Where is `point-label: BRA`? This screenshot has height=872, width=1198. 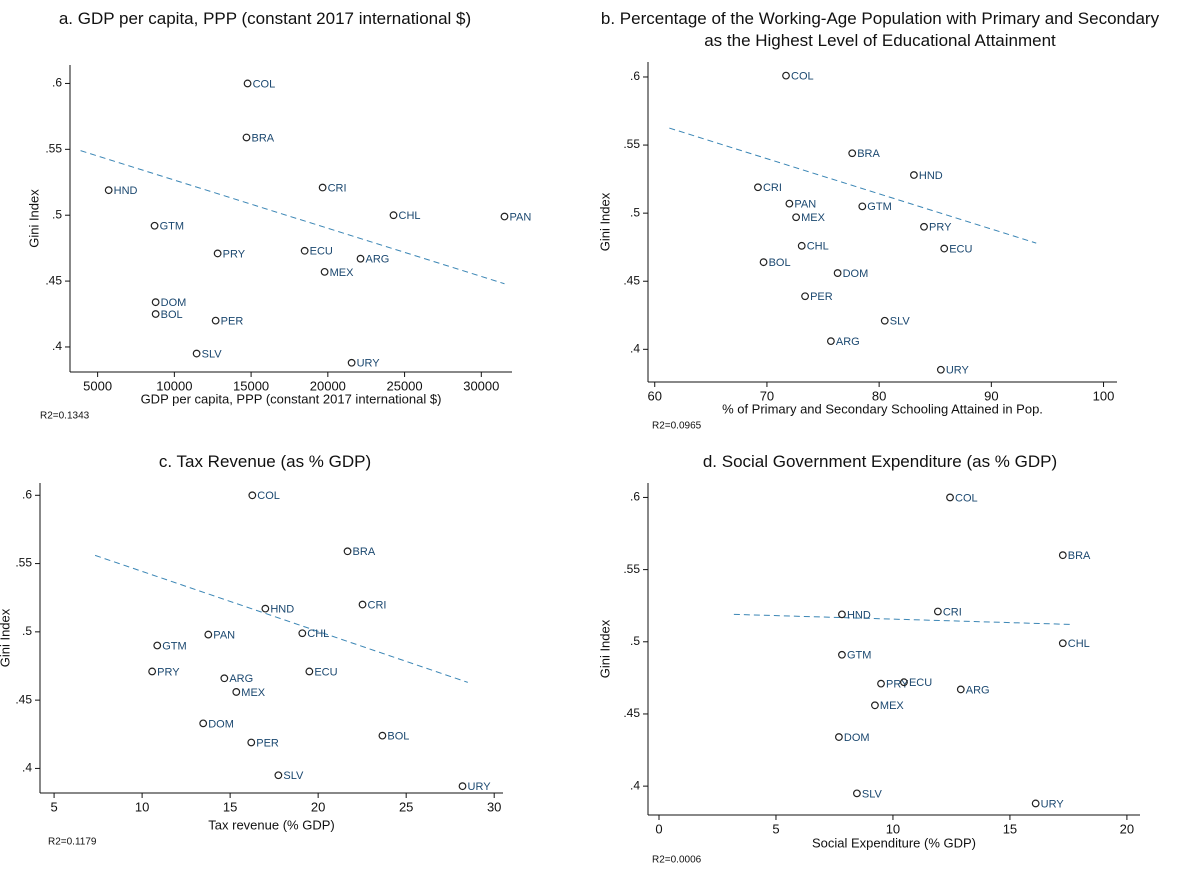 point-label: BRA is located at coordinates (262, 138).